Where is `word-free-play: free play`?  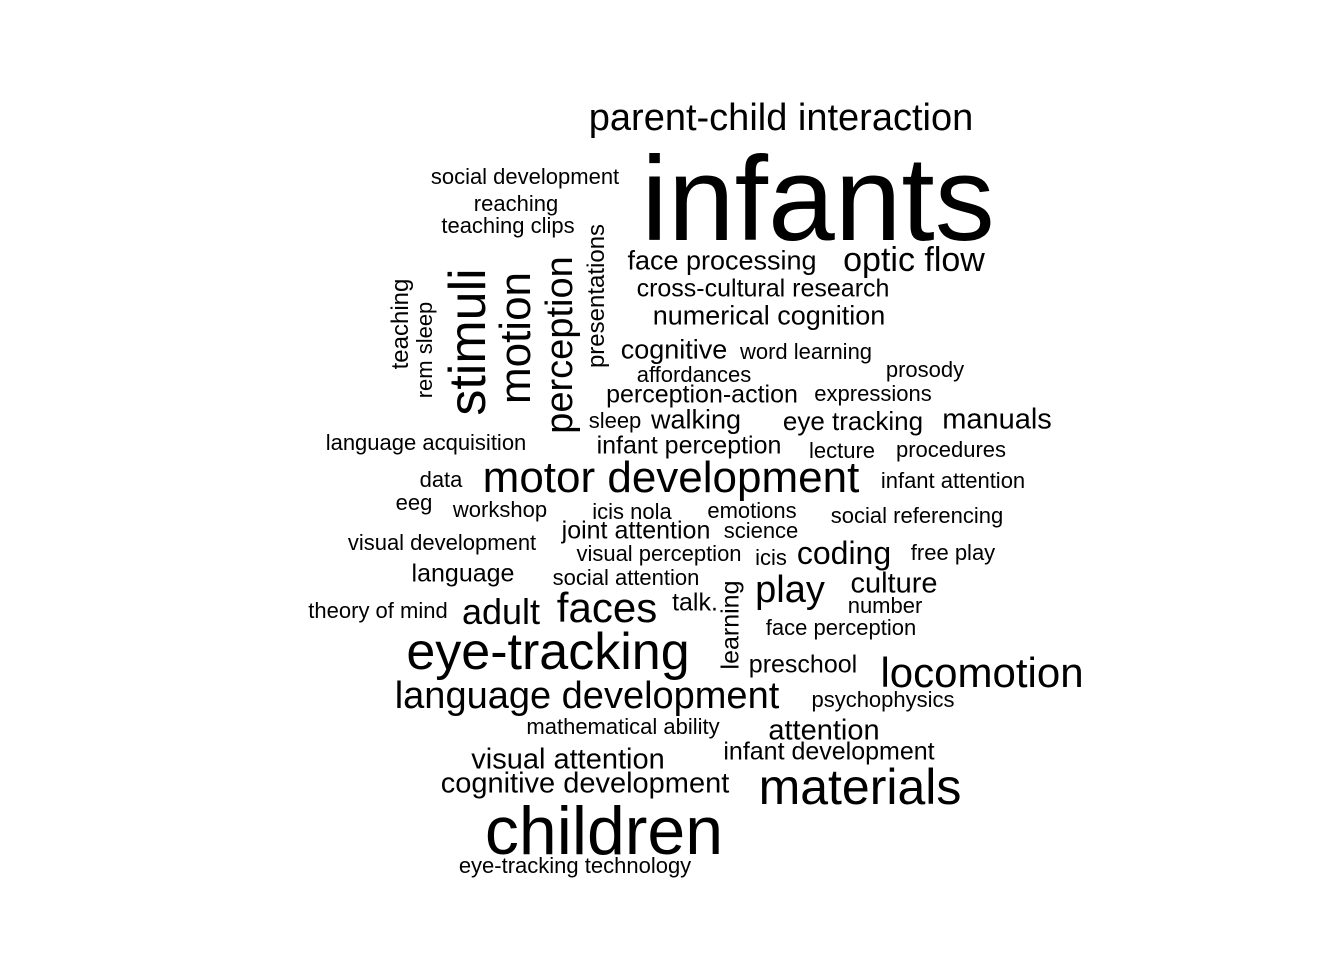
word-free-play: free play is located at coordinates (953, 552).